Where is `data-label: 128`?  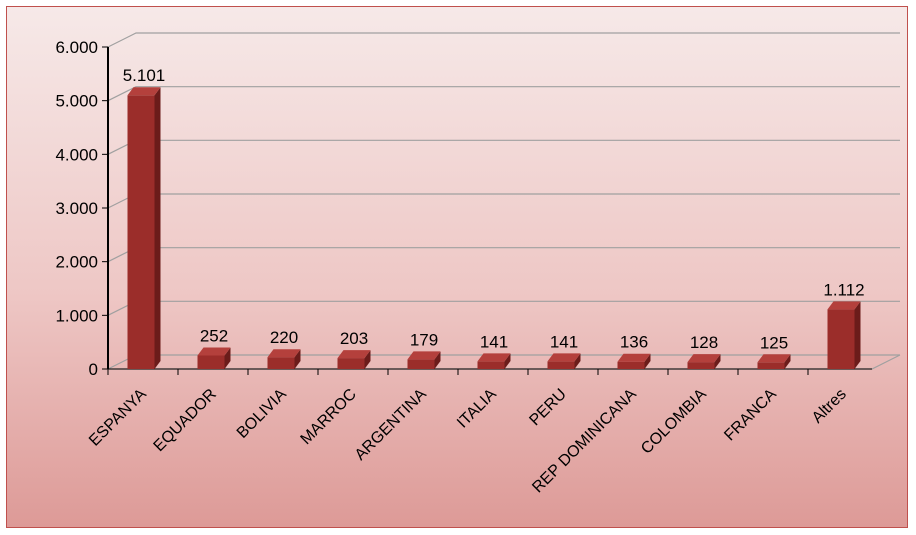
data-label: 128 is located at coordinates (704, 342).